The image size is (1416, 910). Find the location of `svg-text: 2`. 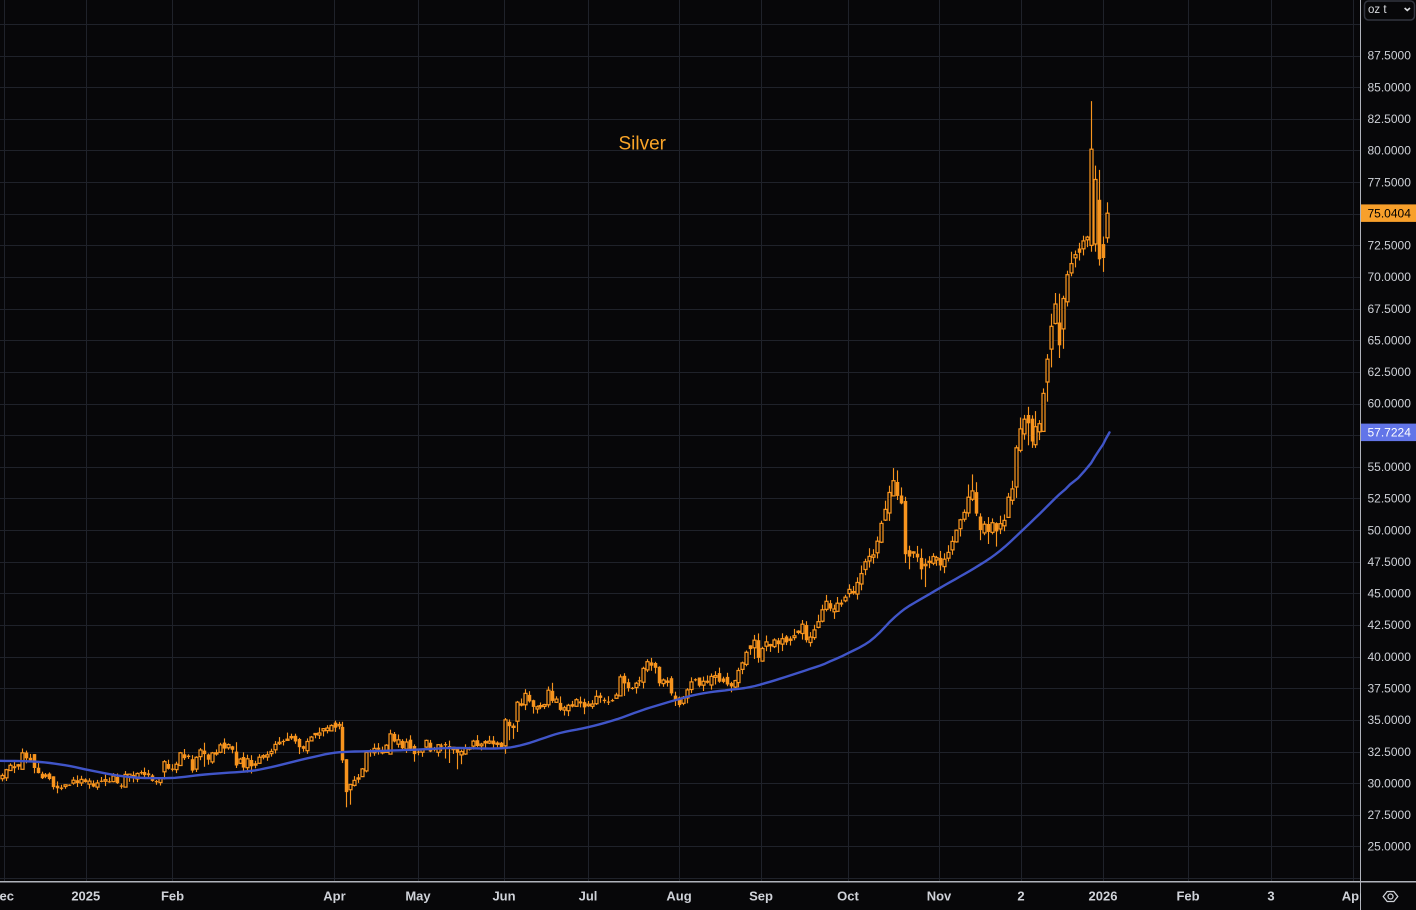

svg-text: 2 is located at coordinates (1020, 896).